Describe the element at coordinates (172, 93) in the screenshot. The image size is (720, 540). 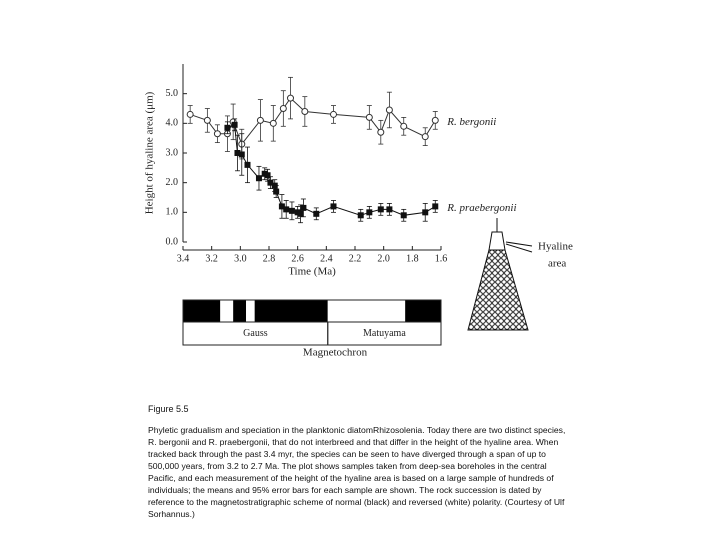
I see `y-tick-label: 5.0` at that location.